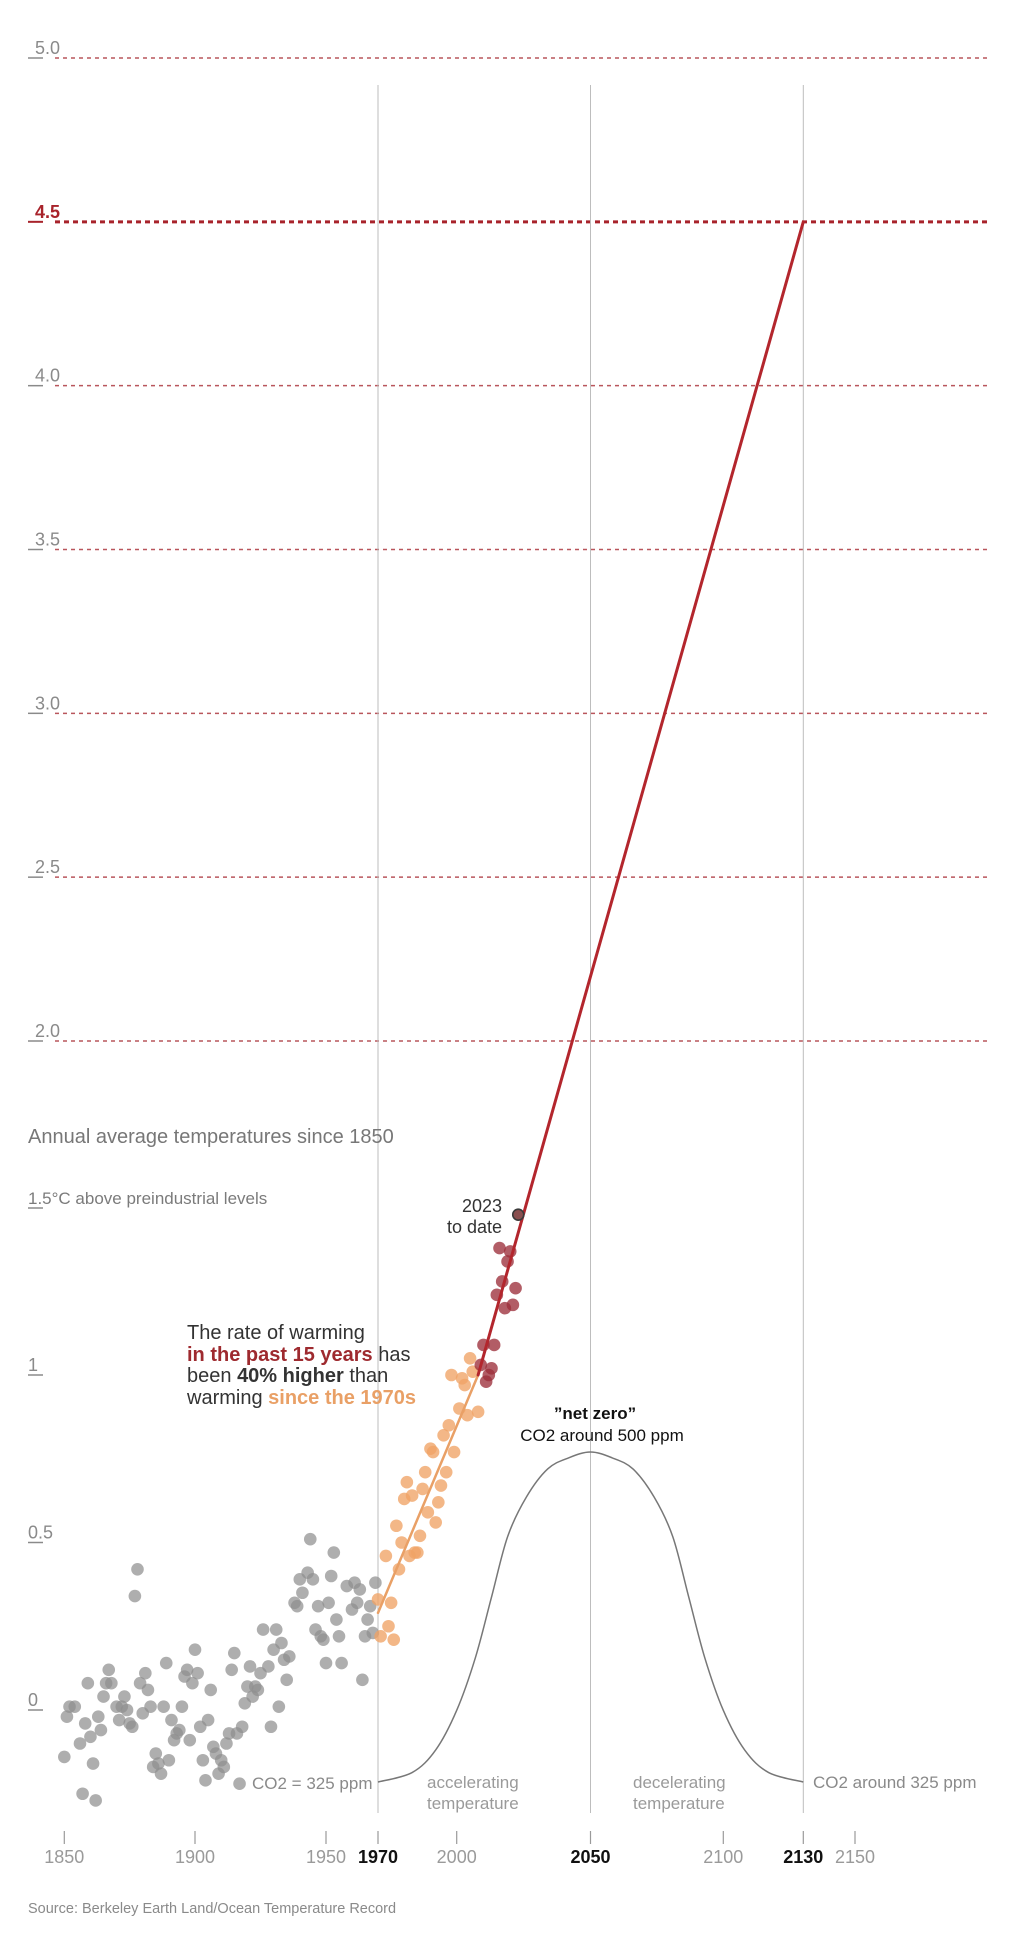 The width and height of the screenshot is (1009, 1938). Describe the element at coordinates (441, 1485) in the screenshot. I see `point-since1970-1994` at that location.